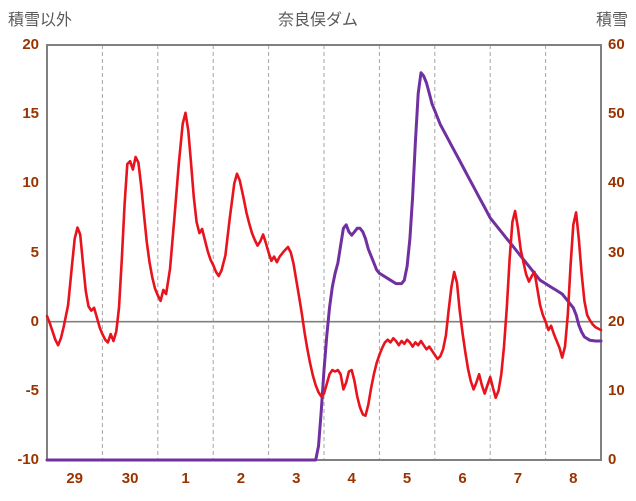 The image size is (636, 501). What do you see at coordinates (185, 478) in the screenshot?
I see `x-axis-tick-label: 1` at bounding box center [185, 478].